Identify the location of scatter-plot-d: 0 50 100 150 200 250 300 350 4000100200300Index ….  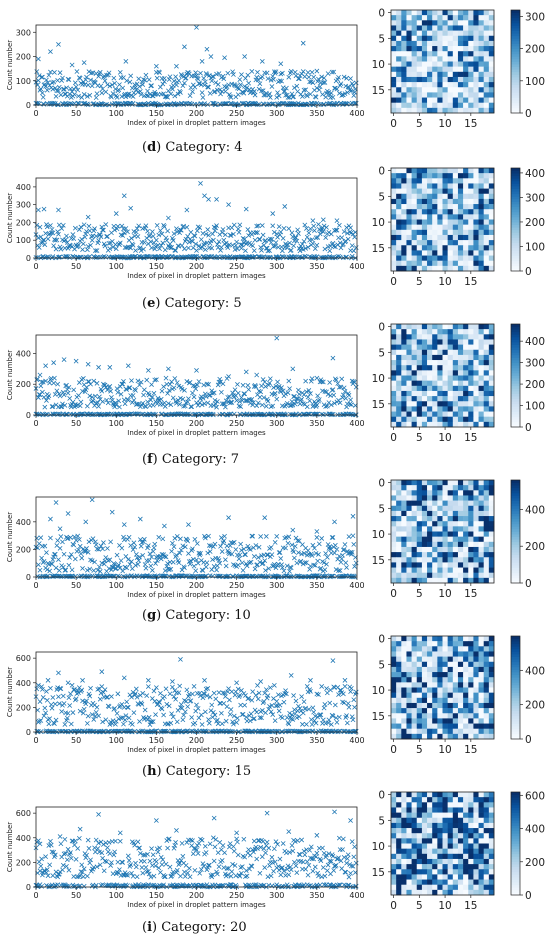
(185, 75).